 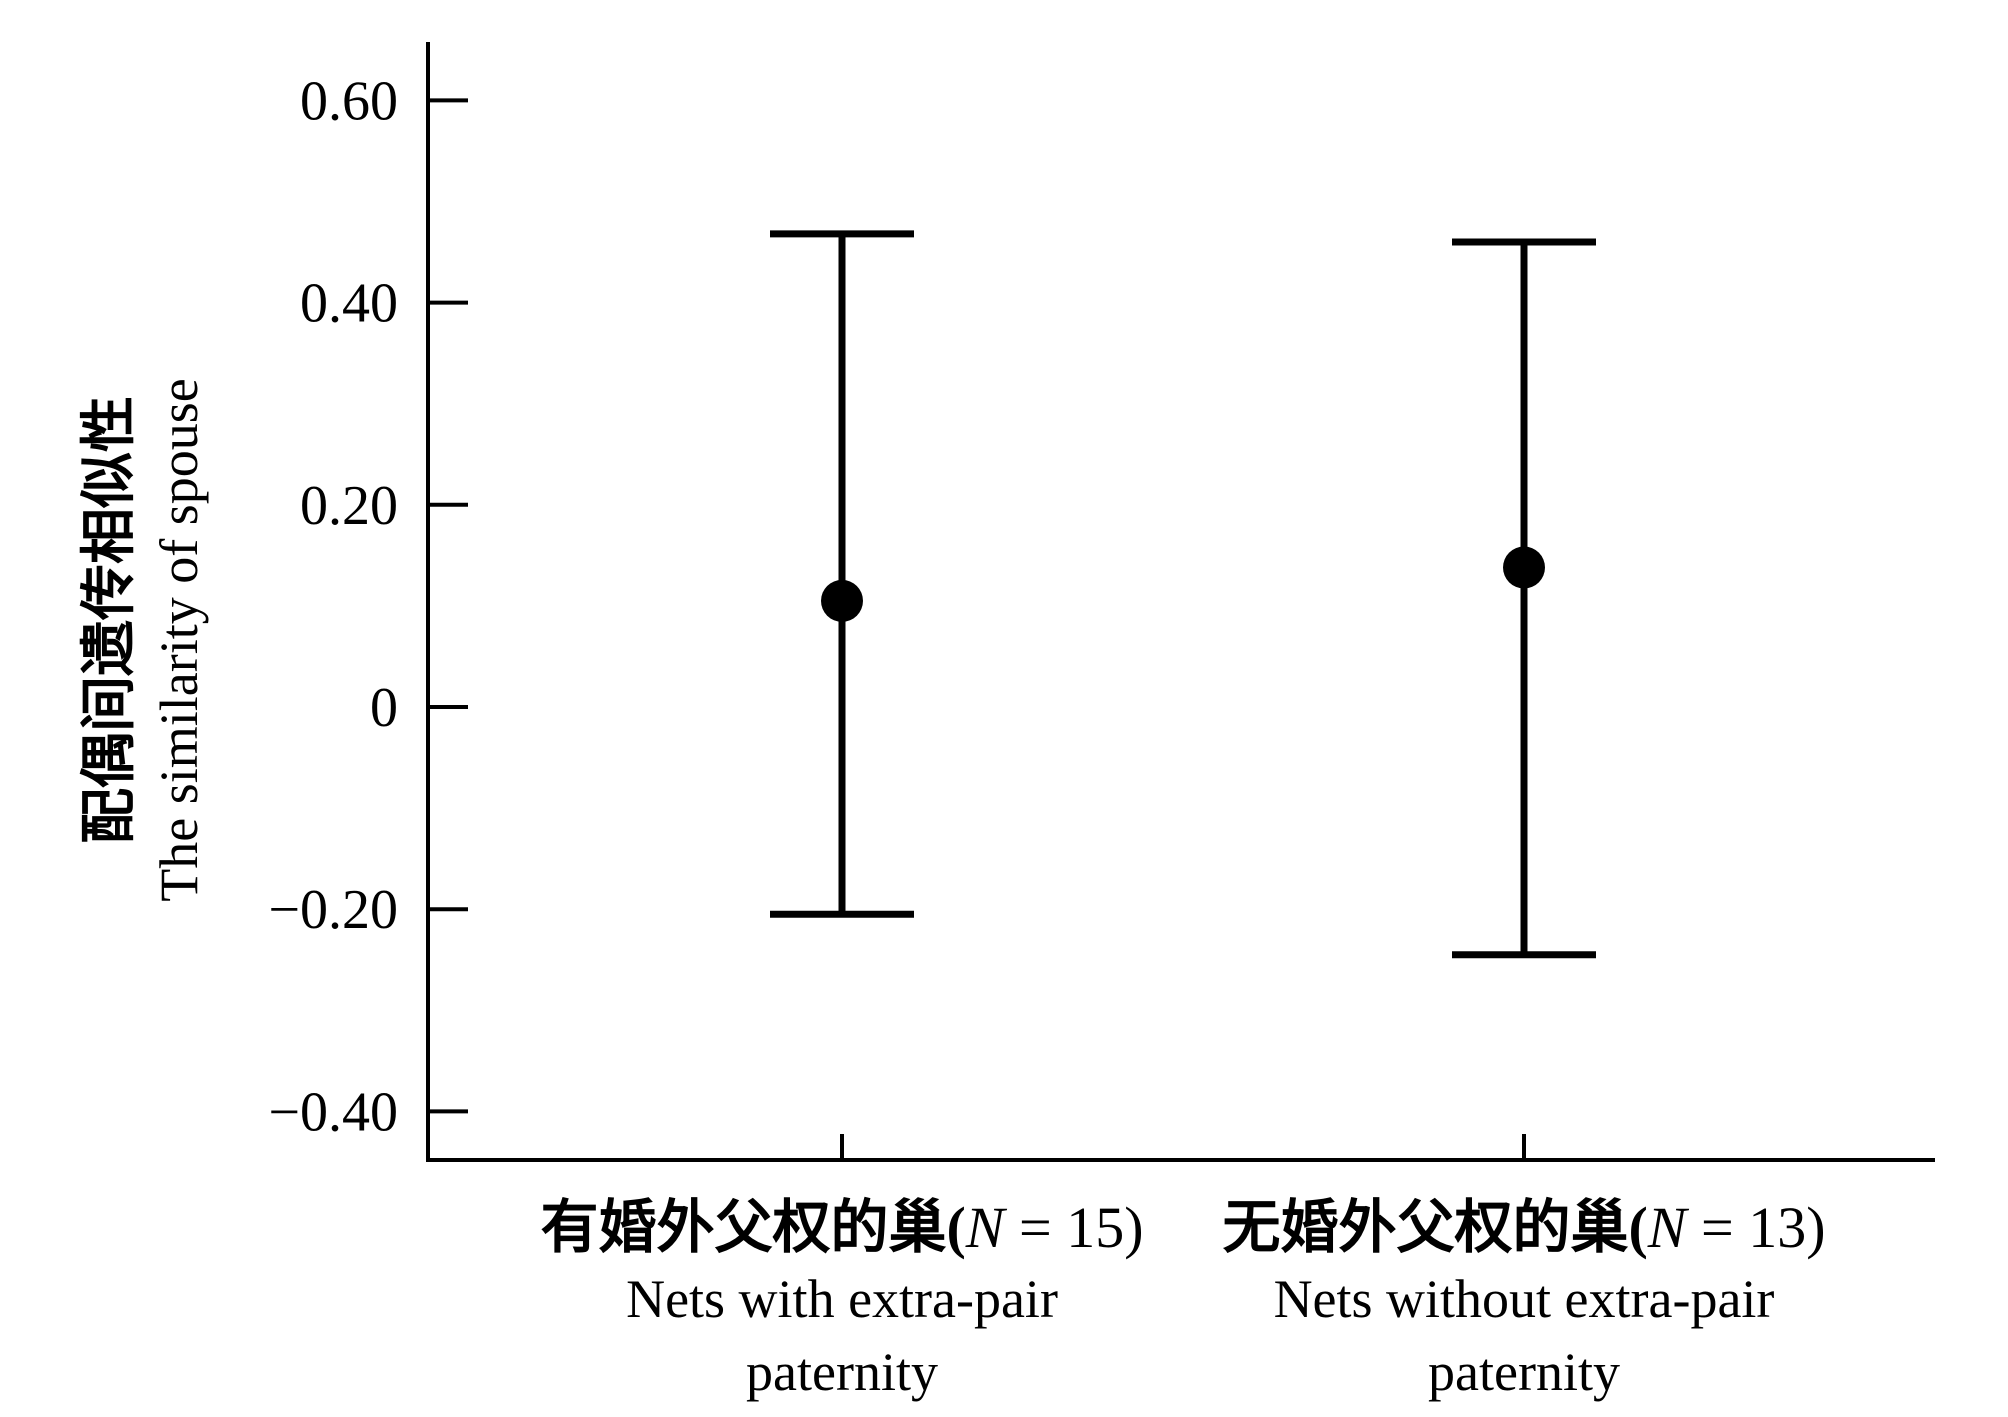 I want to click on category-label-chinese: 无婚外父权的巢(N = 13), so click(x=1523, y=1227).